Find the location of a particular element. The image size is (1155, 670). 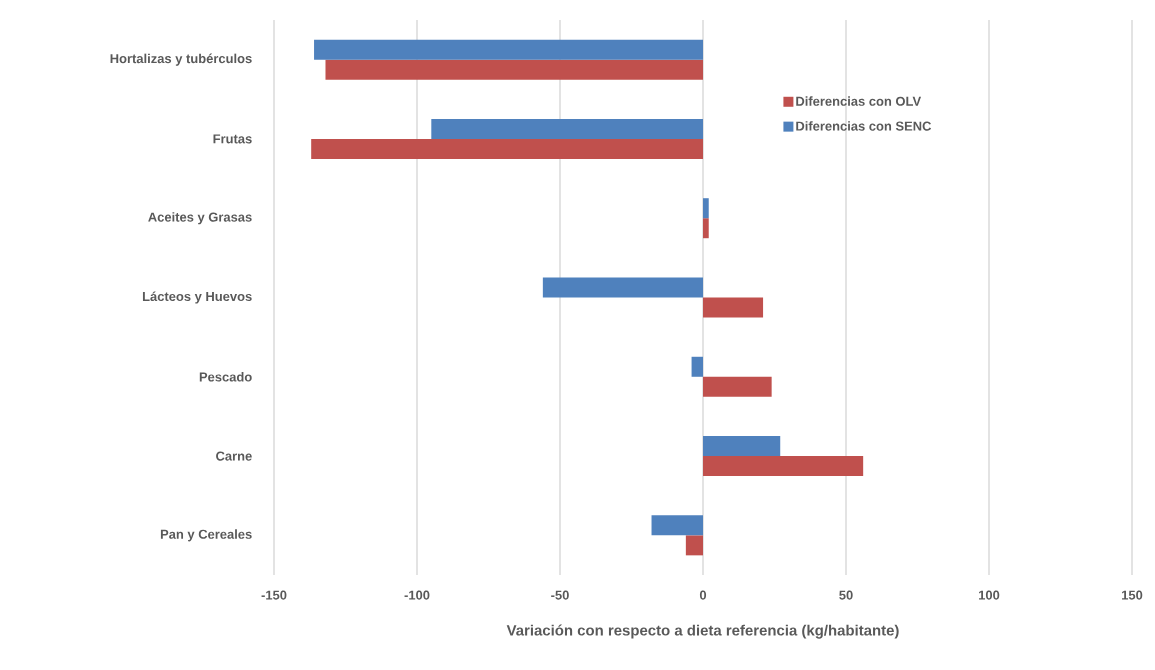

x-axis-title: Variación con respecto a dieta referencia (kg/habitante) is located at coordinates (702, 631).